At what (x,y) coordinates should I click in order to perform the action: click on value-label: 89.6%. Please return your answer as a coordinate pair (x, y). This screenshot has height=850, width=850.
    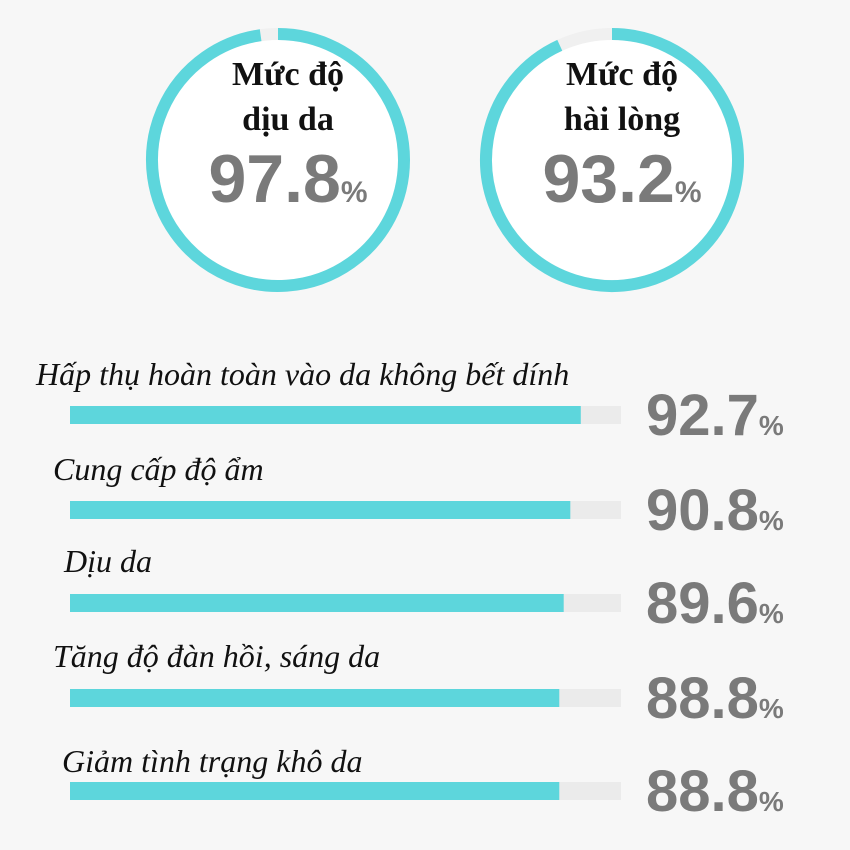
    Looking at the image, I should click on (715, 603).